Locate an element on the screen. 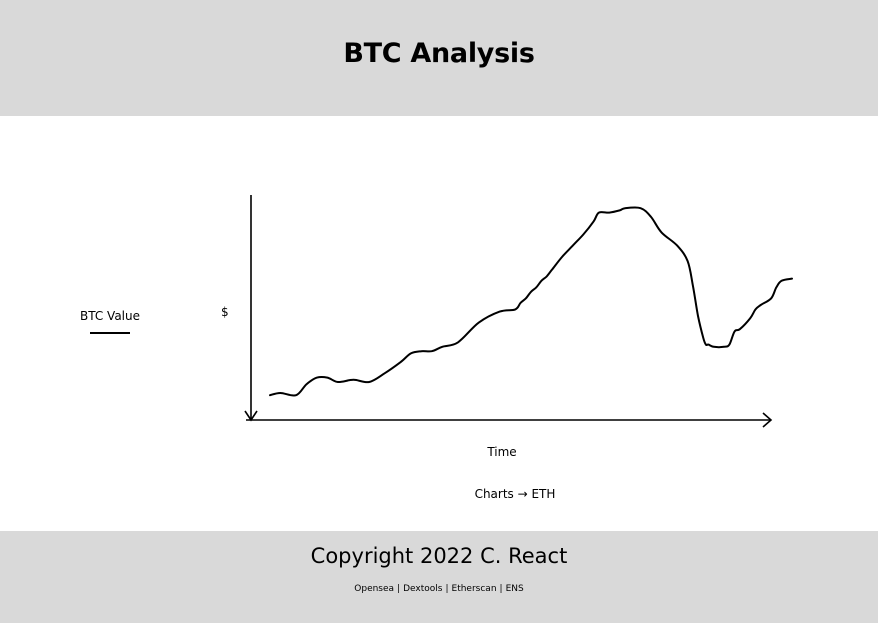 The width and height of the screenshot is (878, 623). x-axis-label: Time is located at coordinates (502, 452).